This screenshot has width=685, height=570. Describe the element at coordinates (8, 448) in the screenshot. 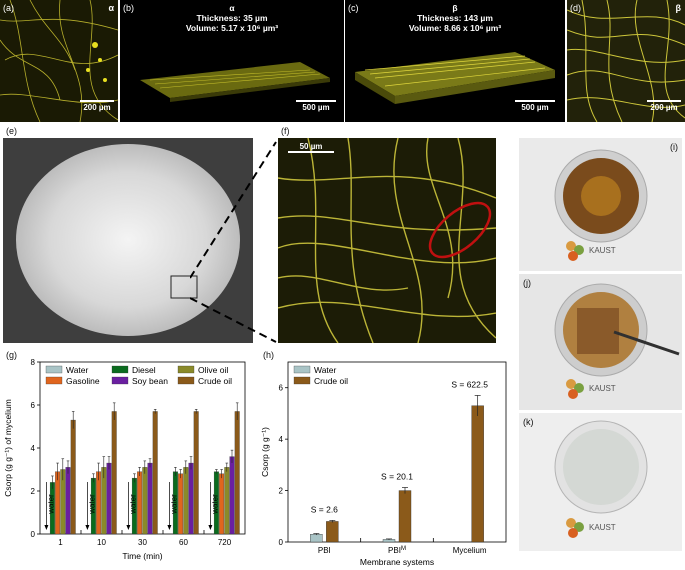

I see `y-axis-label: Csorp (g g⁻¹) of mycelium` at that location.